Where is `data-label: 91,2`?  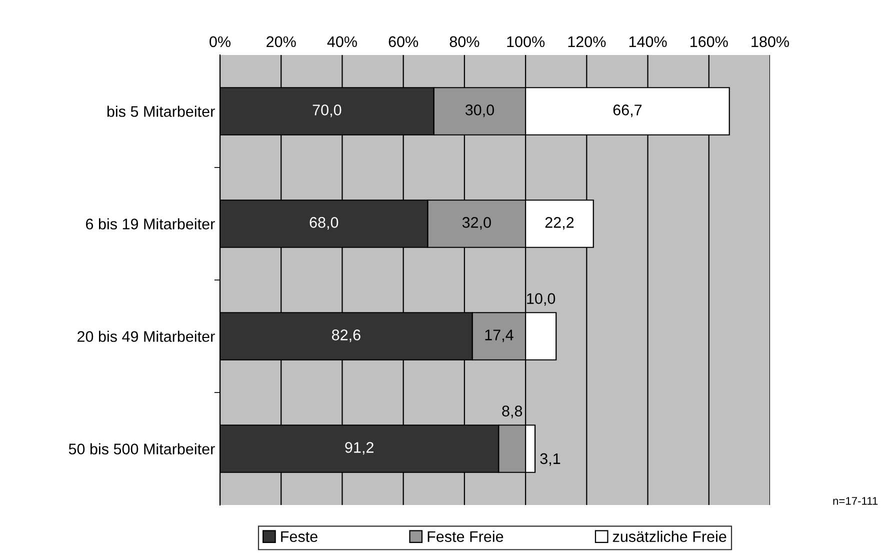
data-label: 91,2 is located at coordinates (359, 448).